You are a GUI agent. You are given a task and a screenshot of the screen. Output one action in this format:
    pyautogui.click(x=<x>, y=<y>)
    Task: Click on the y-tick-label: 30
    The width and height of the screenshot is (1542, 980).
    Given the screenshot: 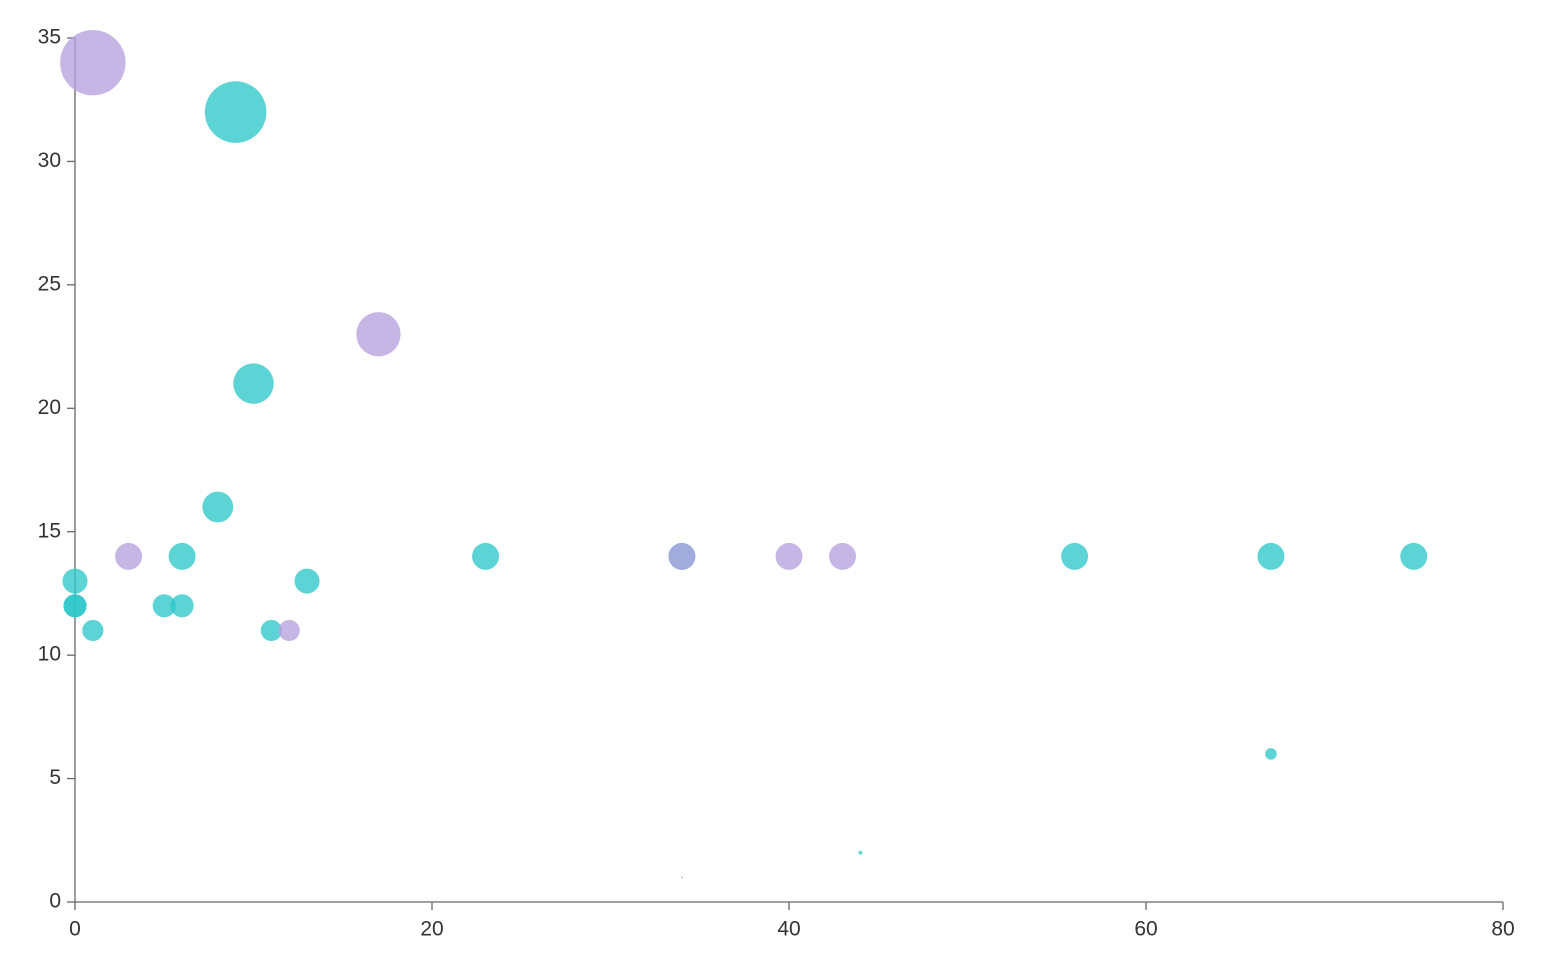 What is the action you would take?
    pyautogui.click(x=49, y=160)
    